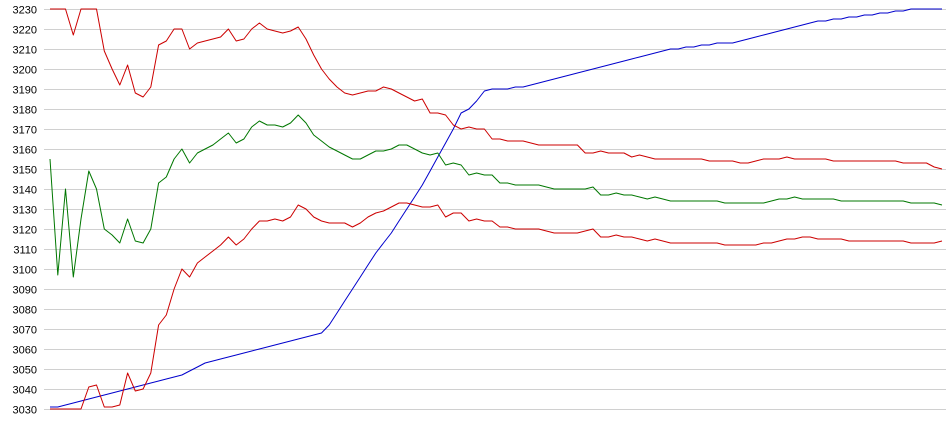 Image resolution: width=950 pixels, height=435 pixels. I want to click on y-tick-label: 3210, so click(25, 51).